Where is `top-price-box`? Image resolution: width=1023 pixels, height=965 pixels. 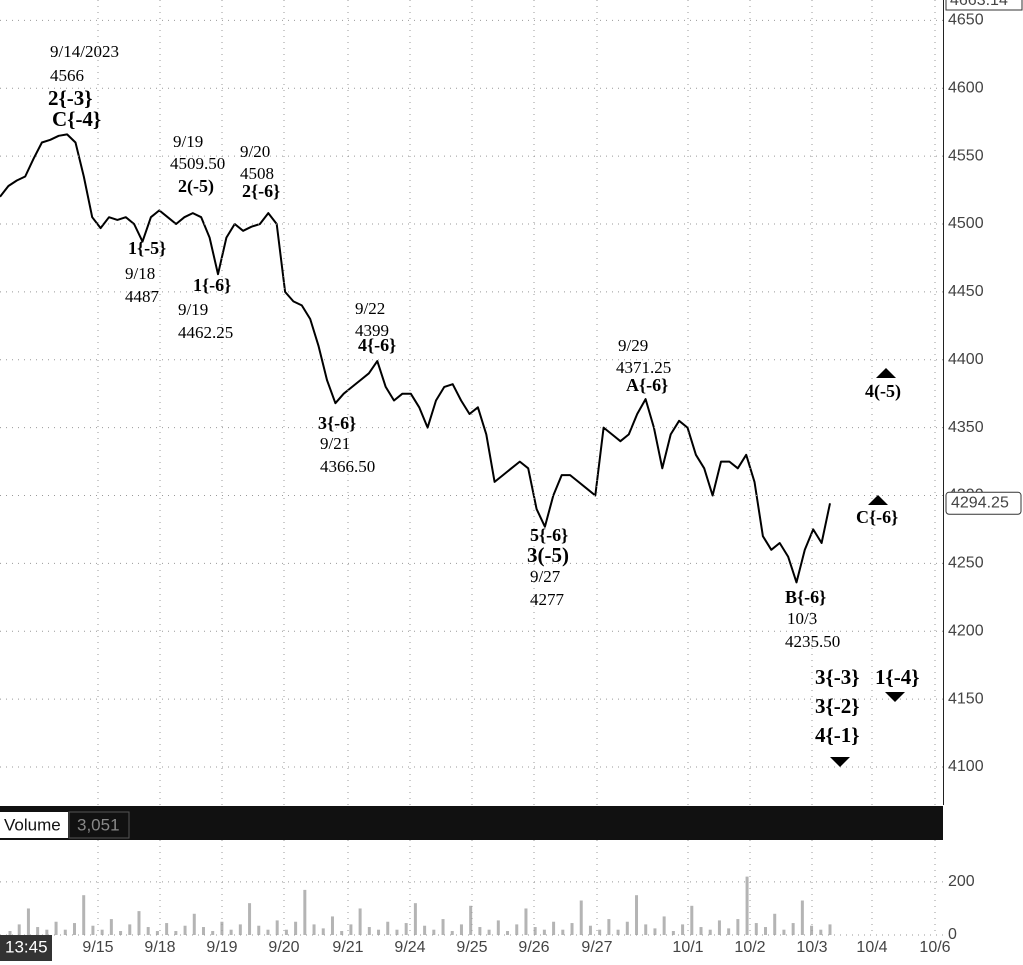 top-price-box is located at coordinates (984, 5).